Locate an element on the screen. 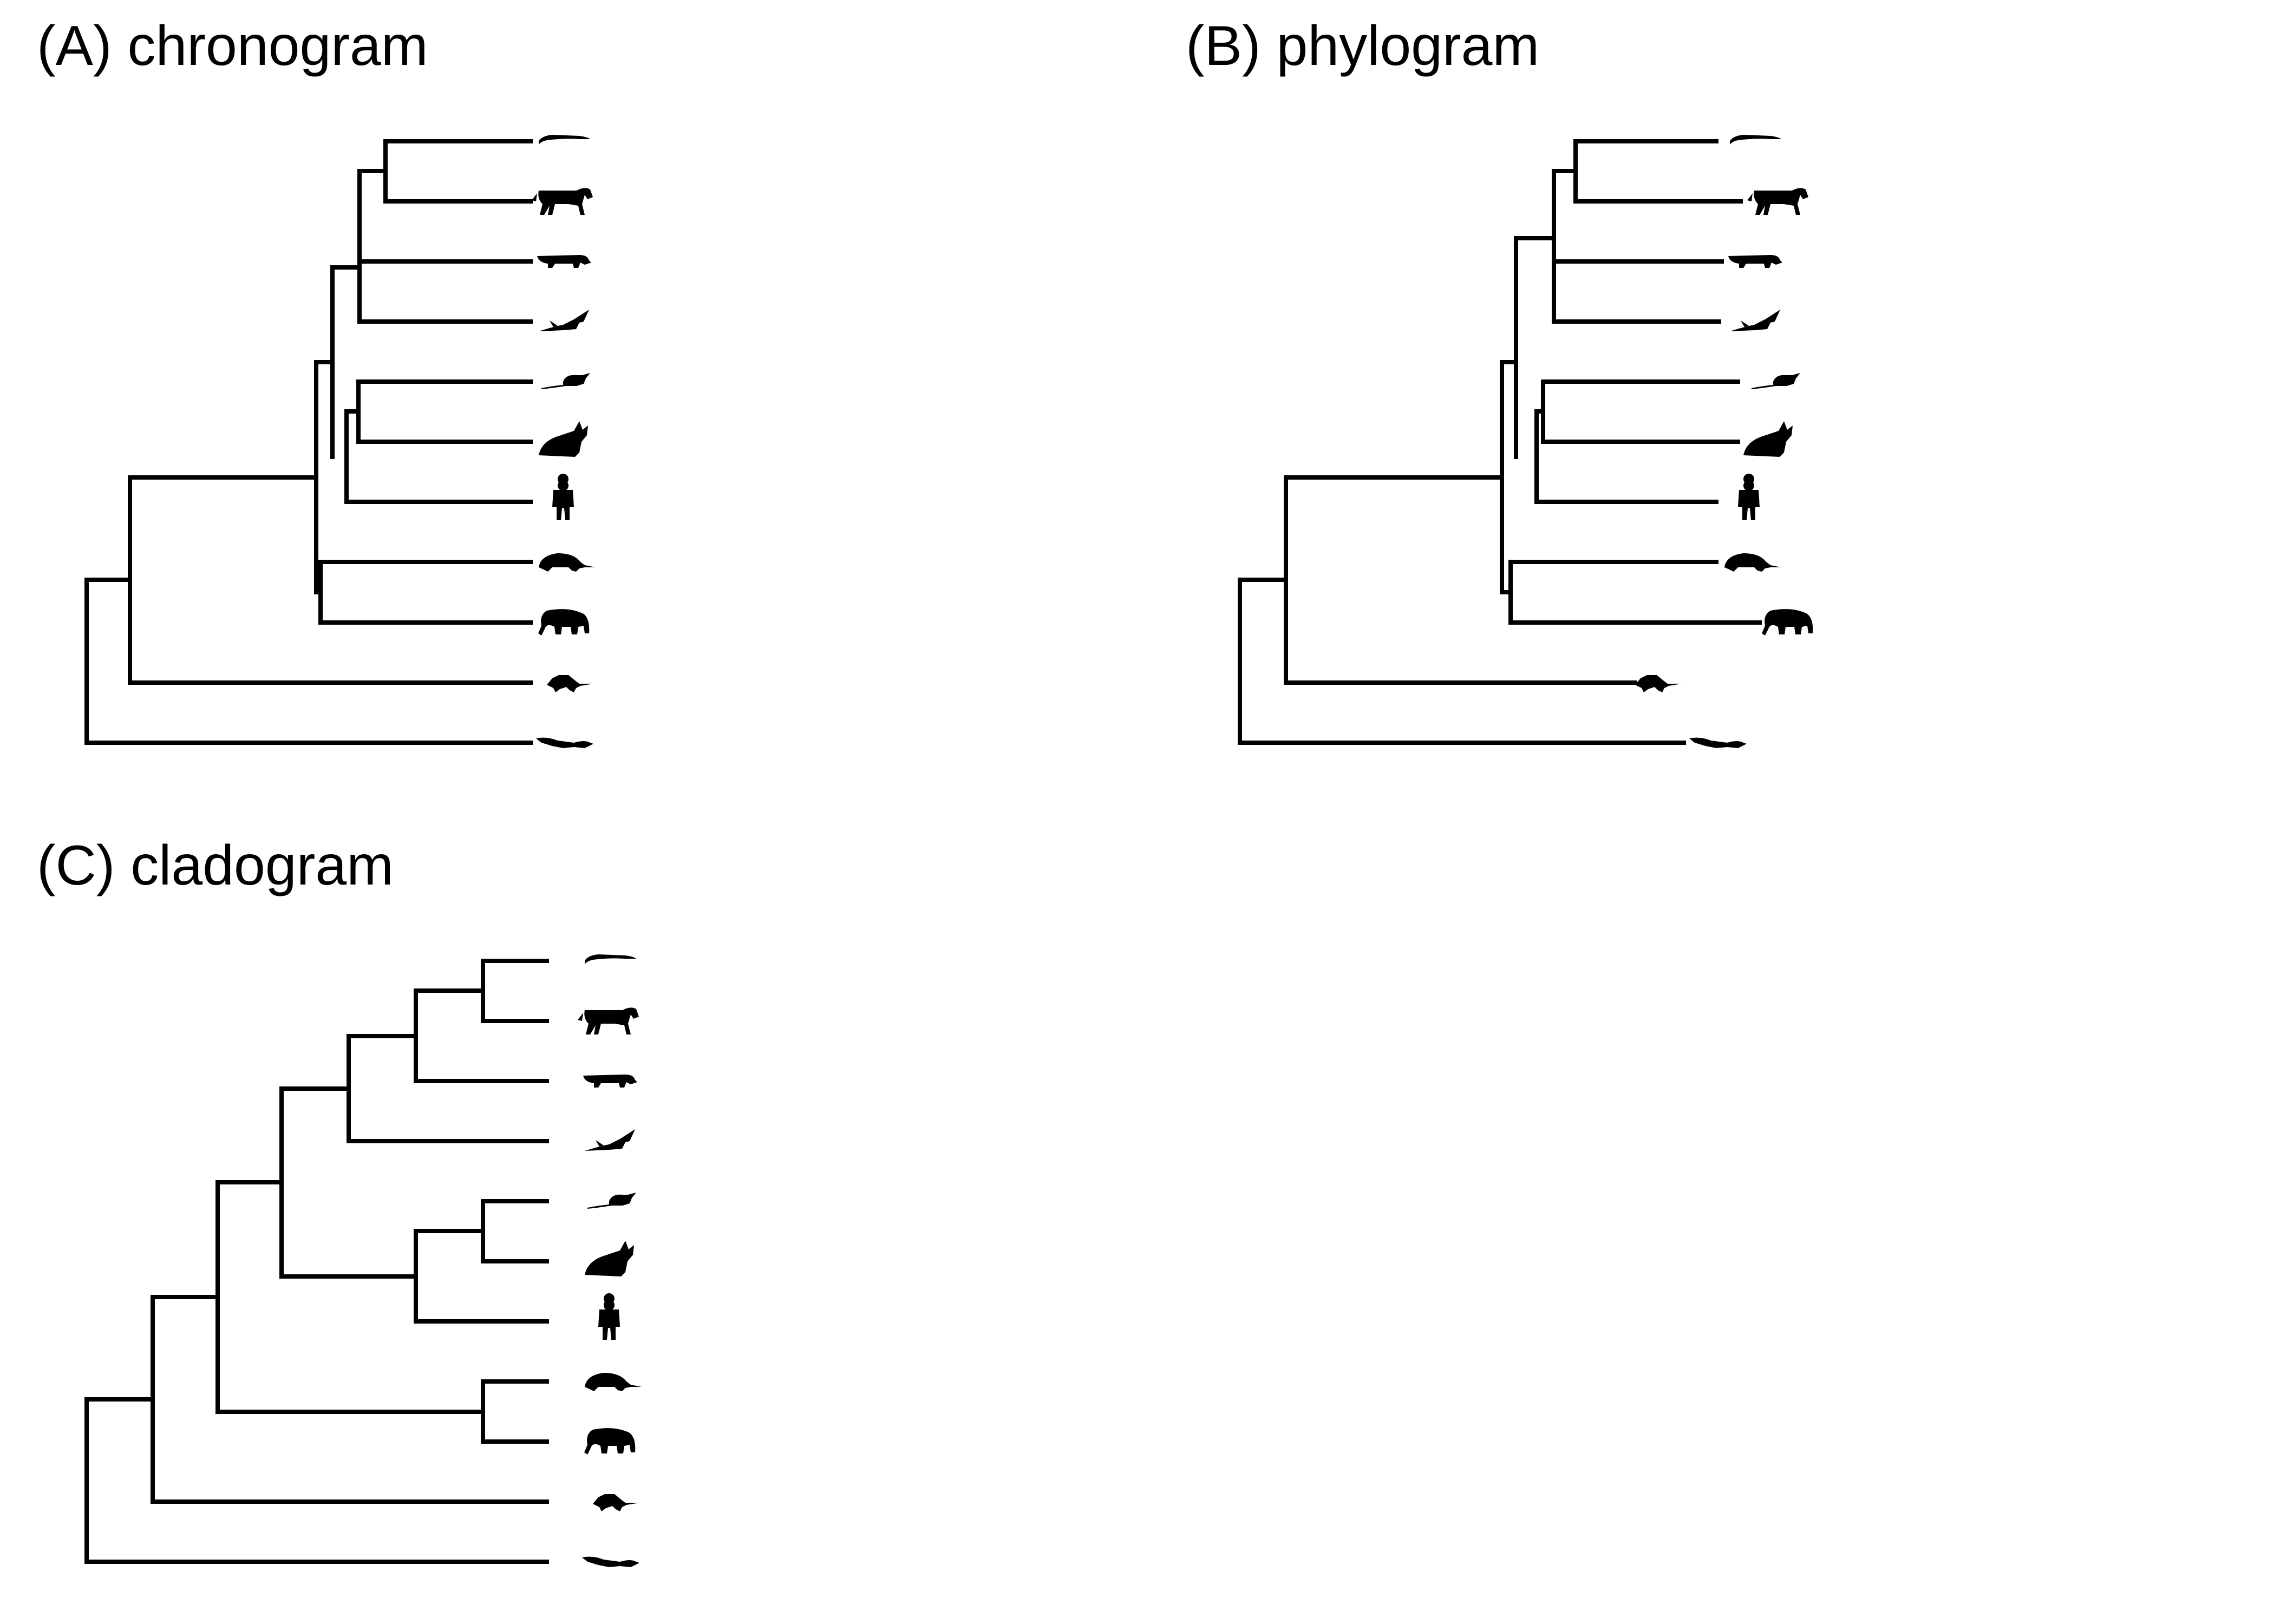 The height and width of the screenshot is (1624, 2274). panel-title-cladogram: (C) cladogram is located at coordinates (216, 865).